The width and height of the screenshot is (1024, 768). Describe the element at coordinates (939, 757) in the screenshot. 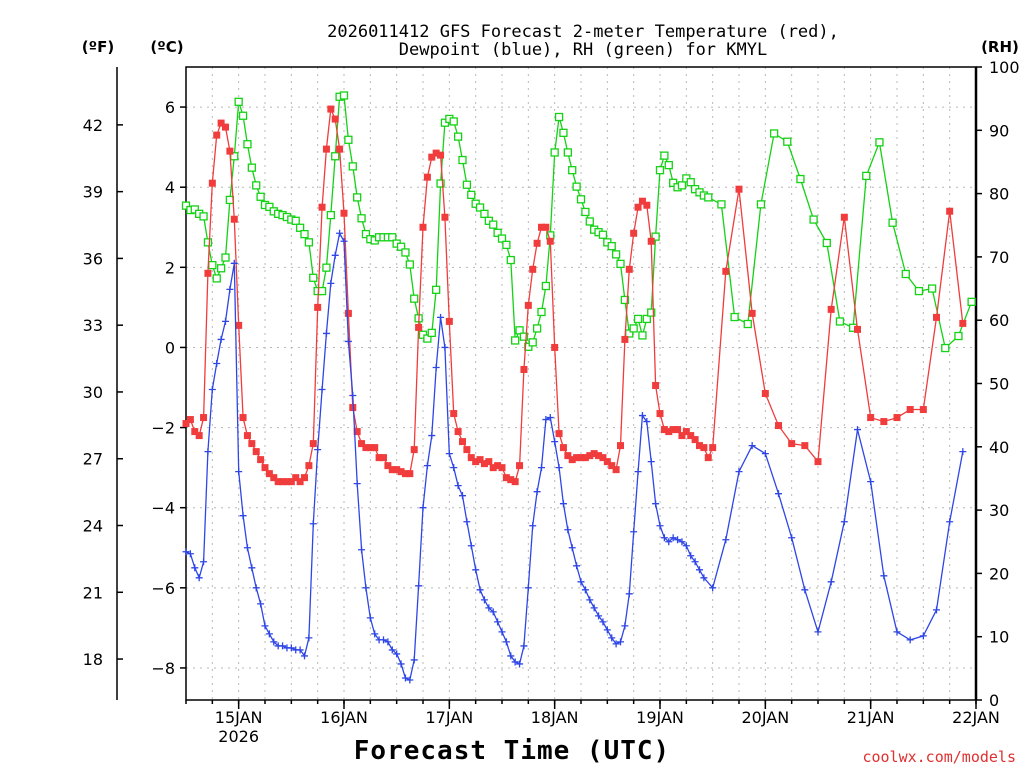

I see `site-credit: coolwx.com/models` at that location.